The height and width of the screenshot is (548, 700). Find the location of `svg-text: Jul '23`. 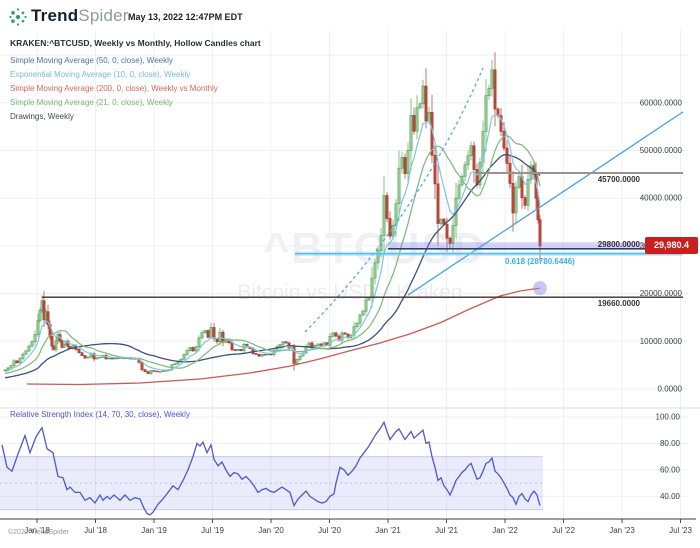

svg-text: Jul '23 is located at coordinates (680, 530).